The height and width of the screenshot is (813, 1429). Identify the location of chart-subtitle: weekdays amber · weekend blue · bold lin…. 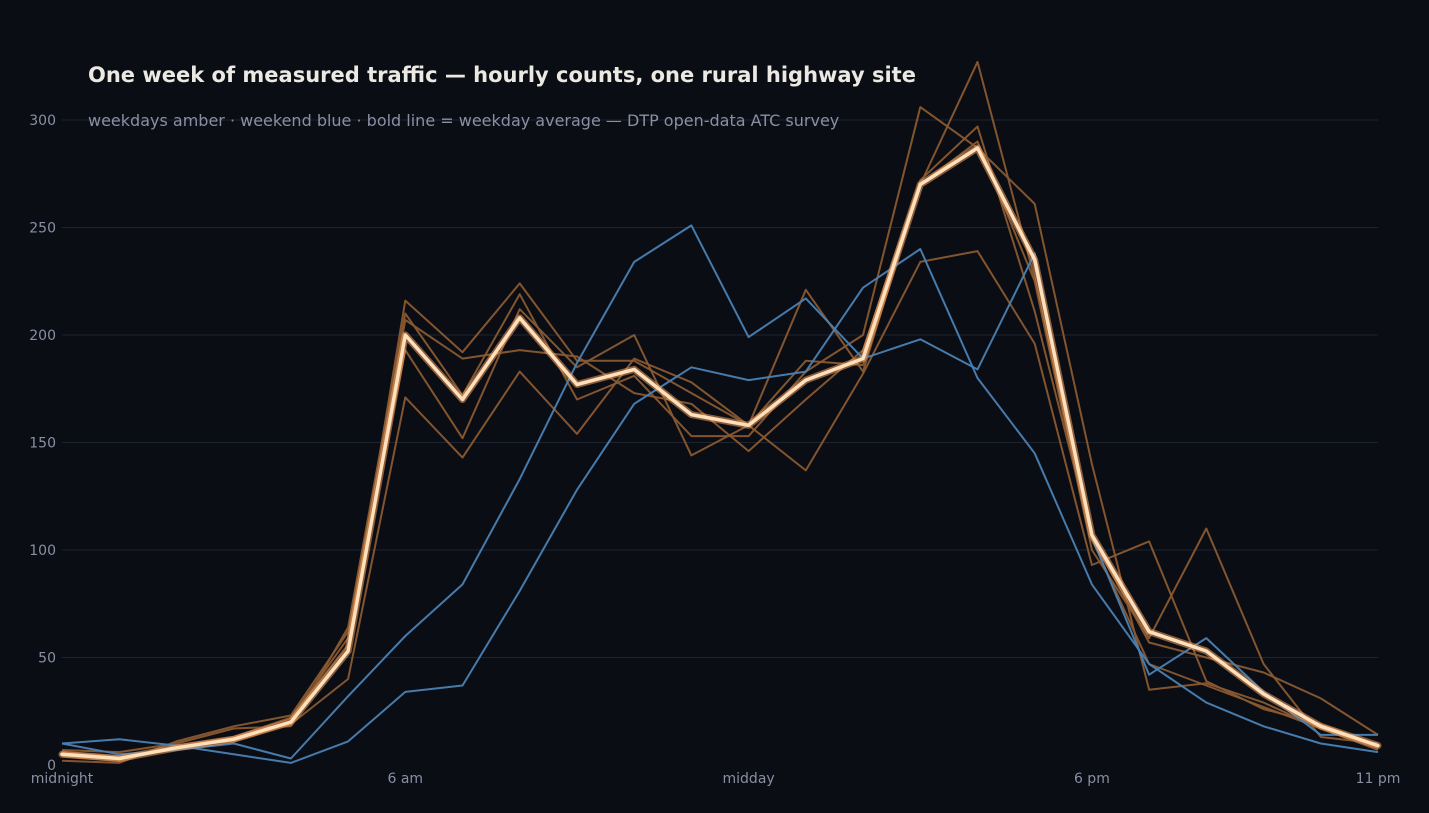
(463, 120).